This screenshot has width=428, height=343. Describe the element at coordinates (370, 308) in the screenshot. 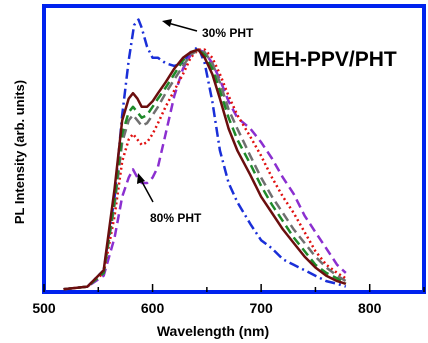

I see `x-tick-label: 800` at that location.